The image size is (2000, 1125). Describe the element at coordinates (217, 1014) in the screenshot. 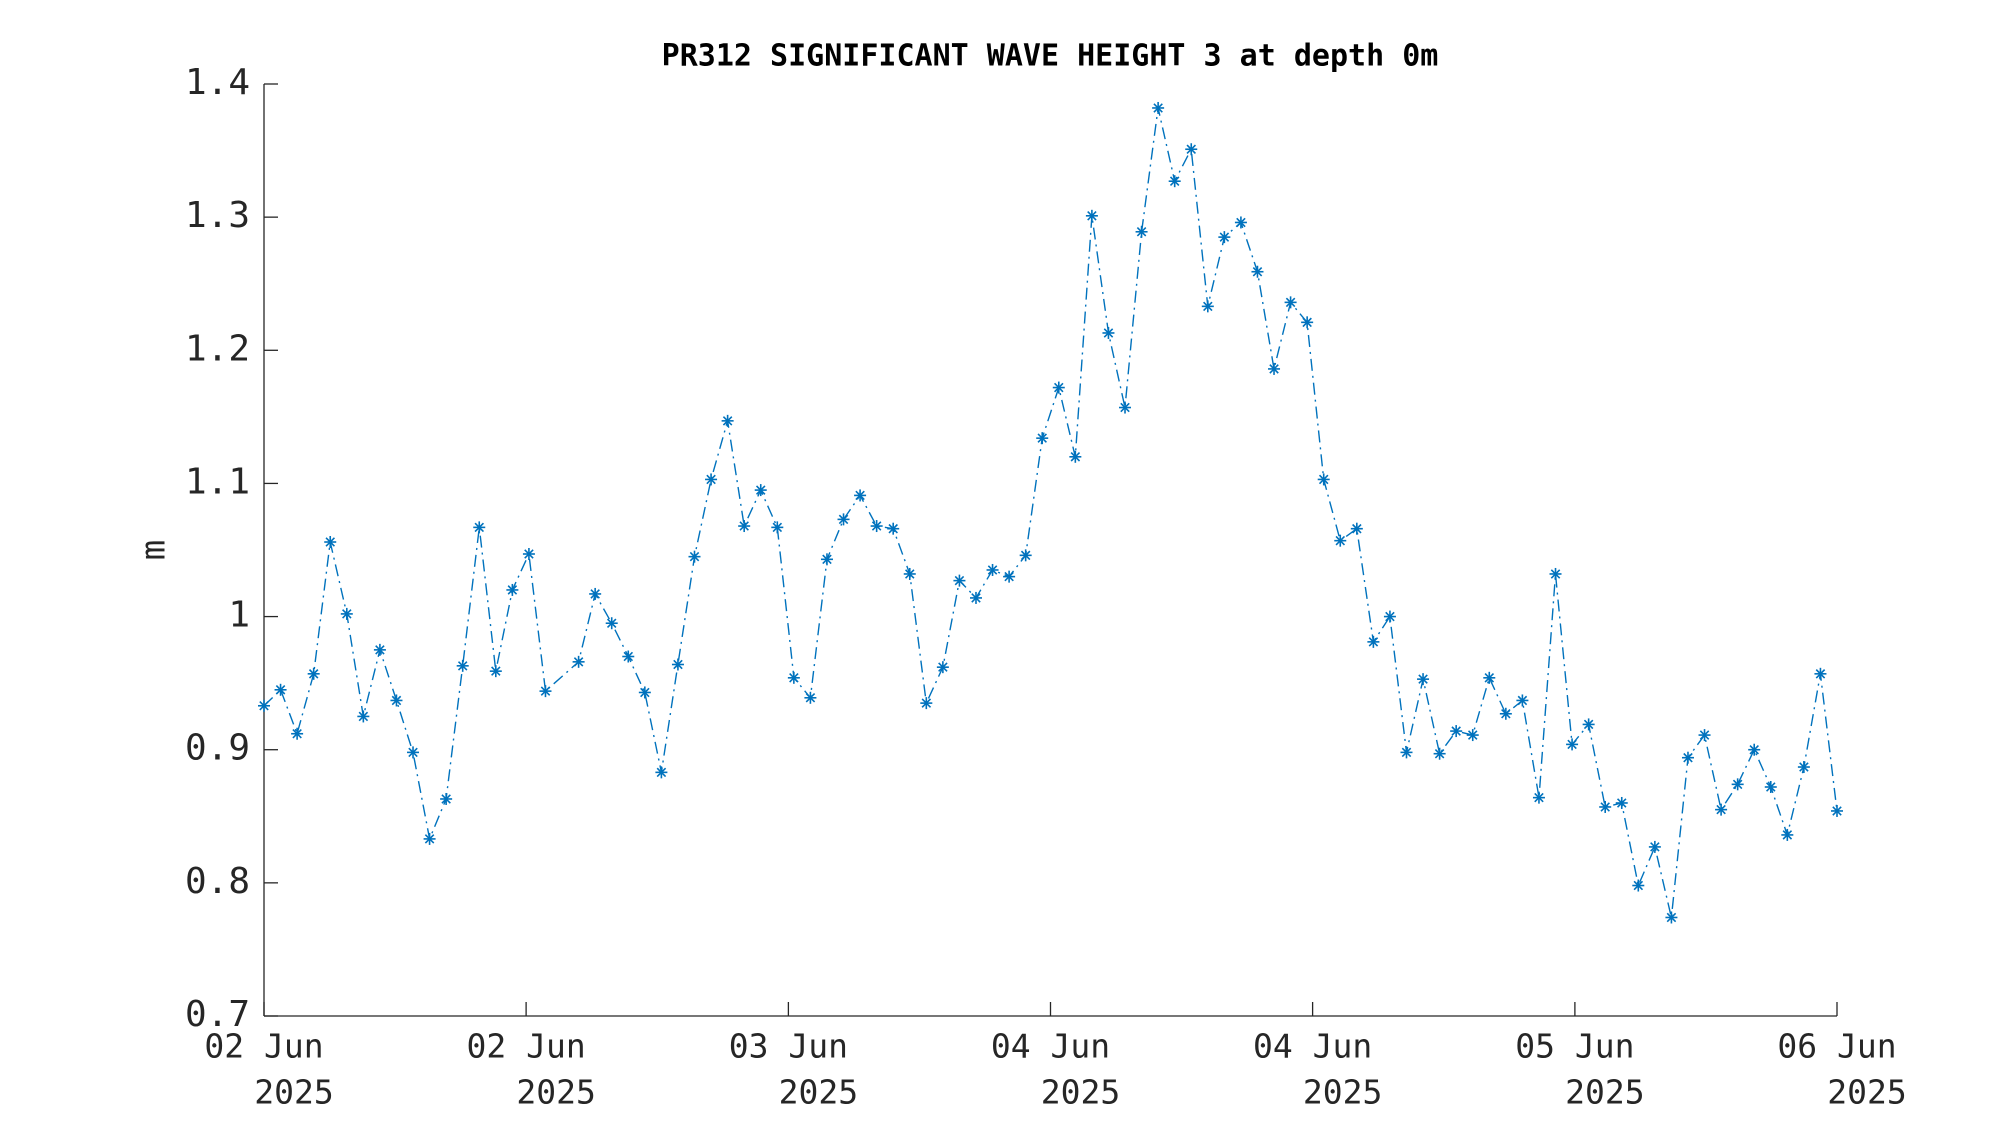

I see `y-tick-label: 0.7` at that location.